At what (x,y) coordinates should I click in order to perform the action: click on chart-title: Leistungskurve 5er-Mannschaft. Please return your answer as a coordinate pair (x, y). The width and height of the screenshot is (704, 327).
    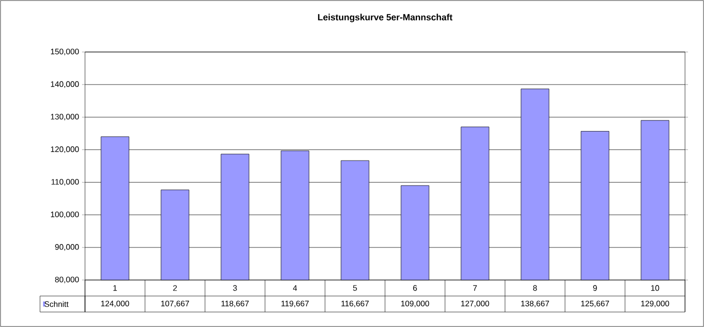
    Looking at the image, I should click on (385, 18).